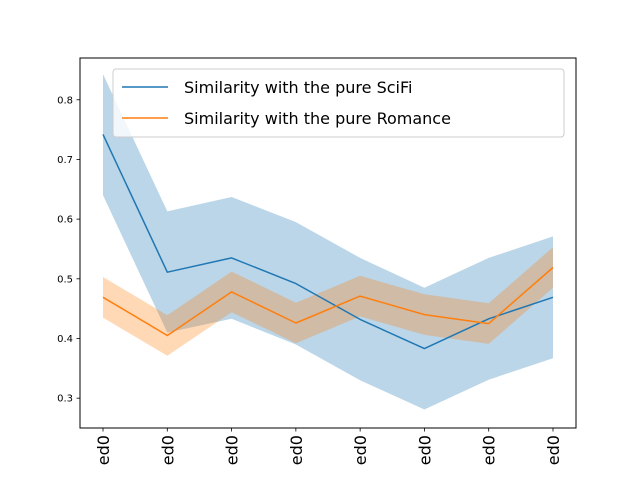 The width and height of the screenshot is (640, 480). Describe the element at coordinates (65, 339) in the screenshot. I see `y-tick-label: 0.4` at that location.